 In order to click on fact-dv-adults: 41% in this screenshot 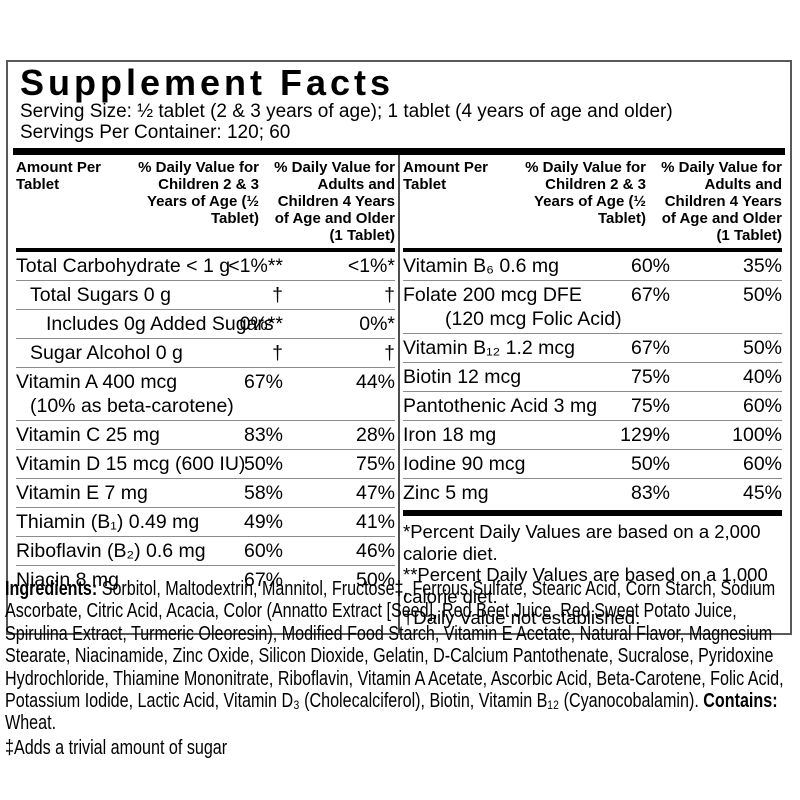, I will do `click(375, 522)`.